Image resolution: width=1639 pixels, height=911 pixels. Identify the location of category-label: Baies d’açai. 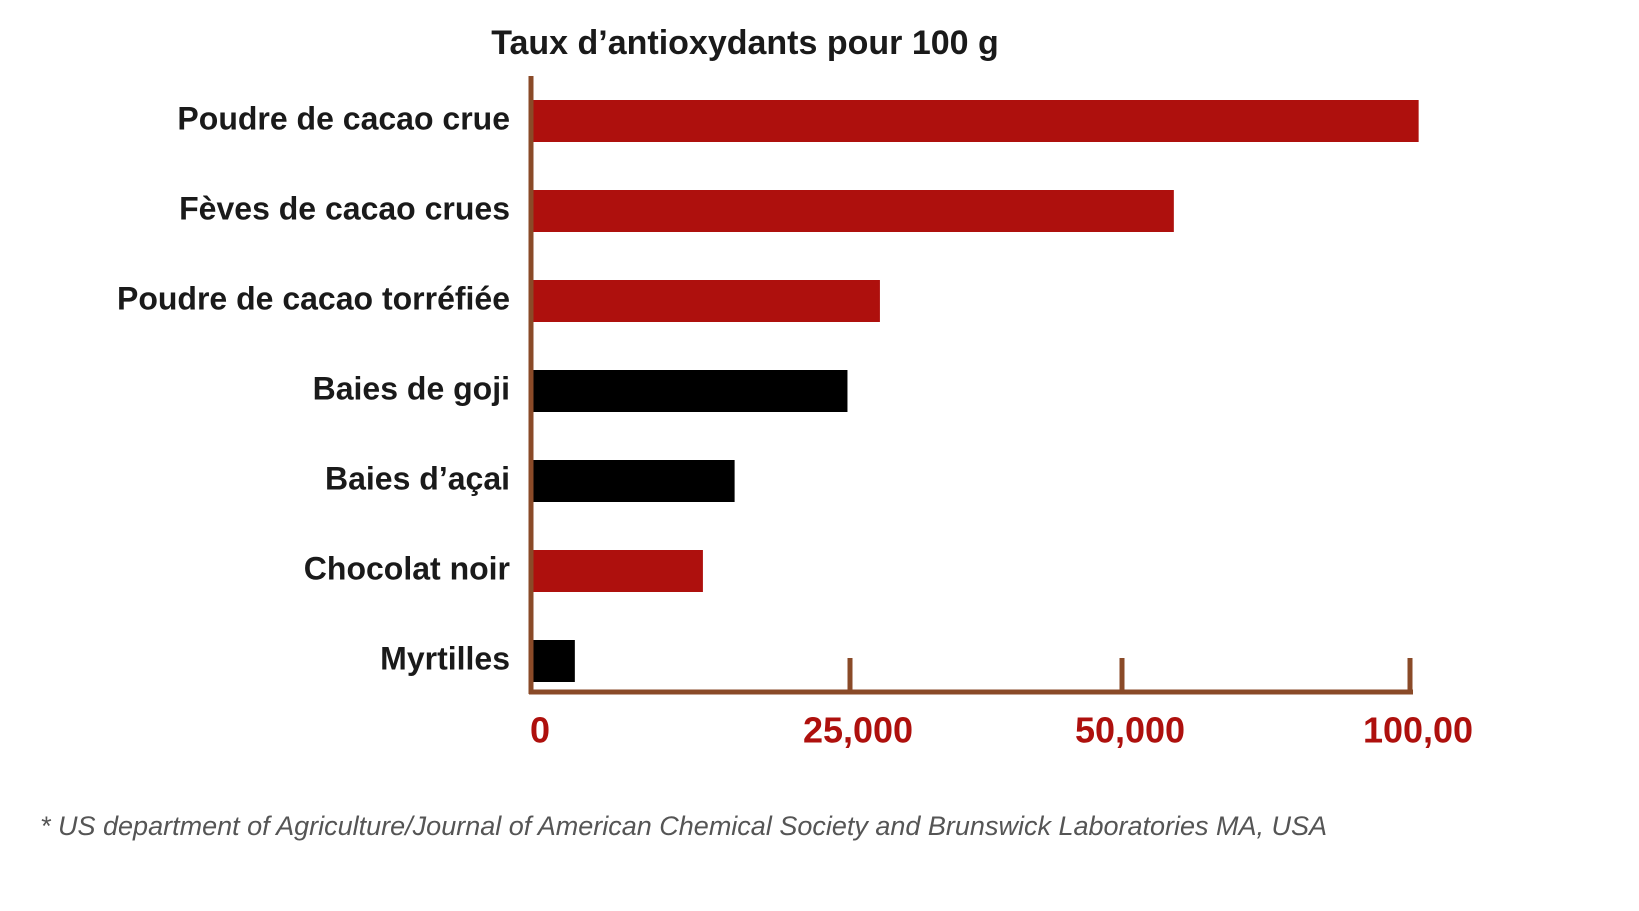
(417, 478).